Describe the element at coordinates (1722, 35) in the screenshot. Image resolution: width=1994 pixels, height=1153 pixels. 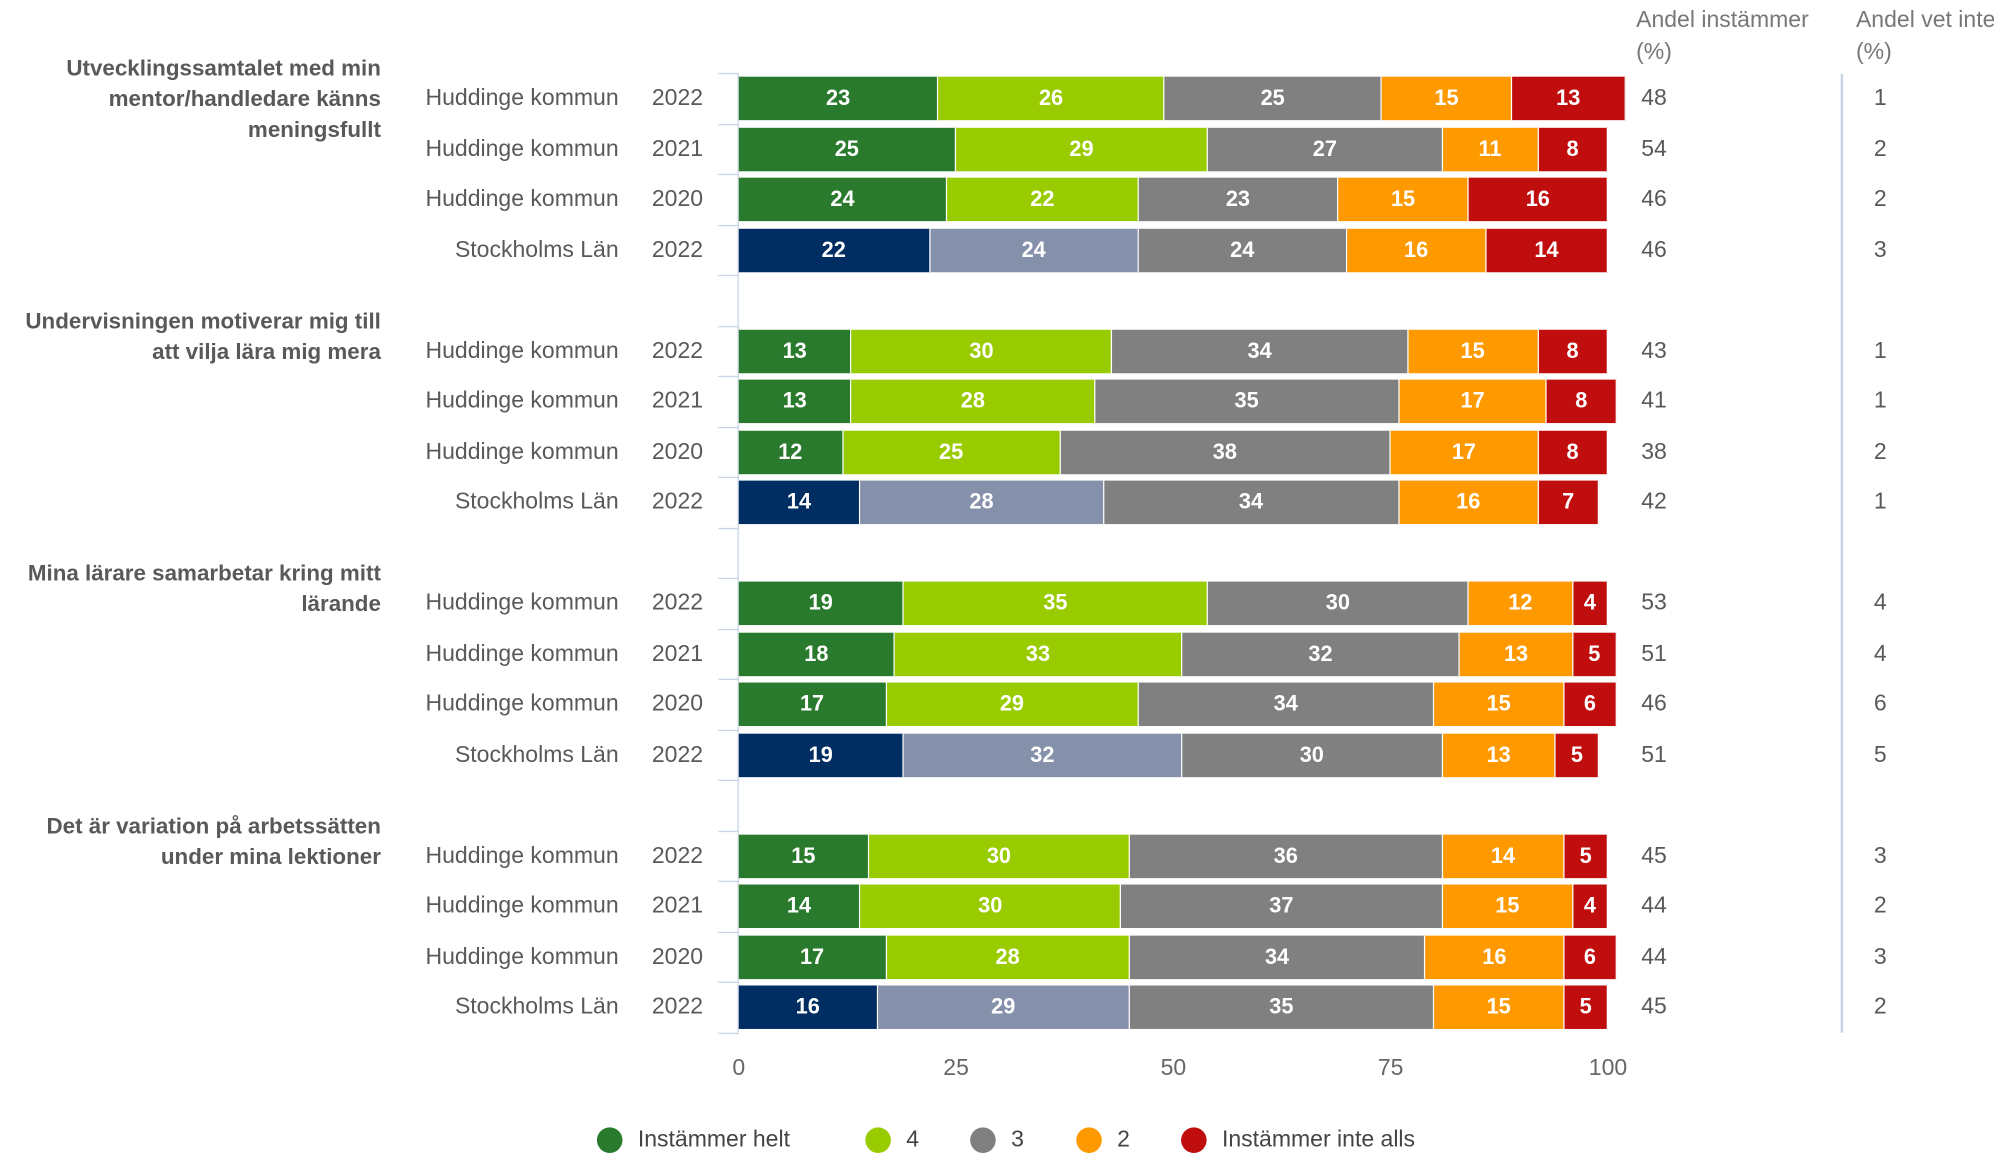
I see `column-header: Andel instämmer (%)` at that location.